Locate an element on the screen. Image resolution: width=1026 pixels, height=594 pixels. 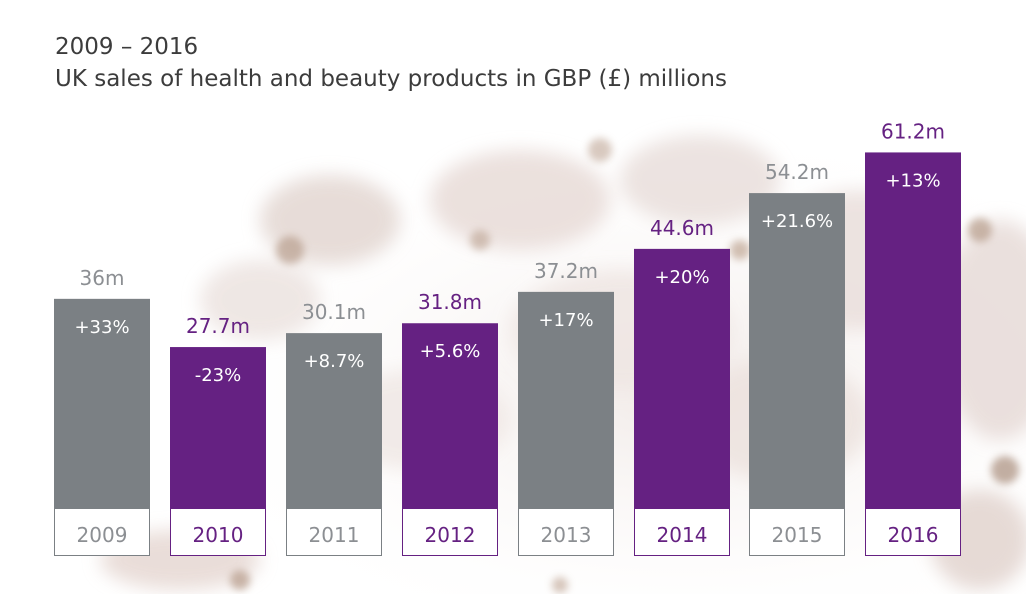
category-label-2015: 2015 is located at coordinates (797, 535).